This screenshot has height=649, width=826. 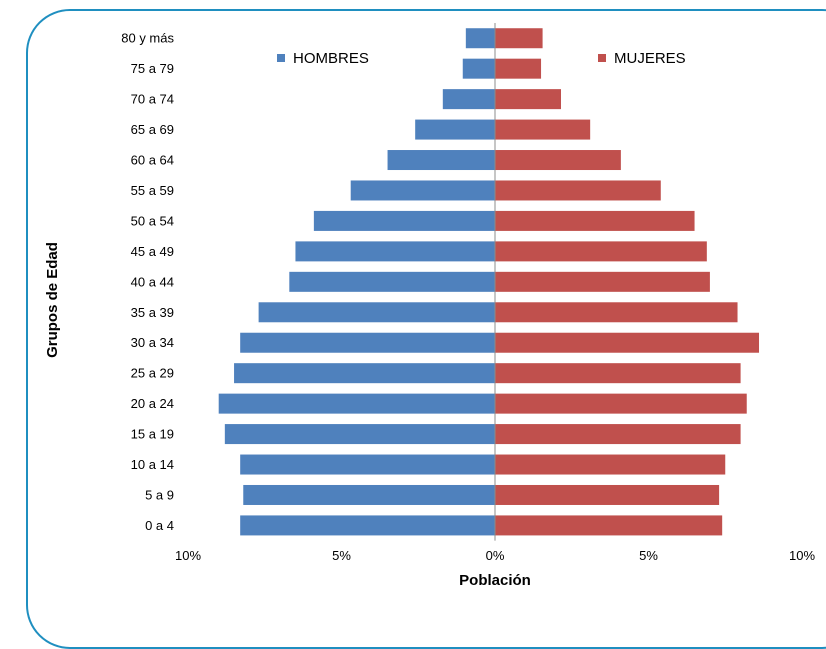 What do you see at coordinates (147, 38) in the screenshot?
I see `y-tick-label: 80 y más` at bounding box center [147, 38].